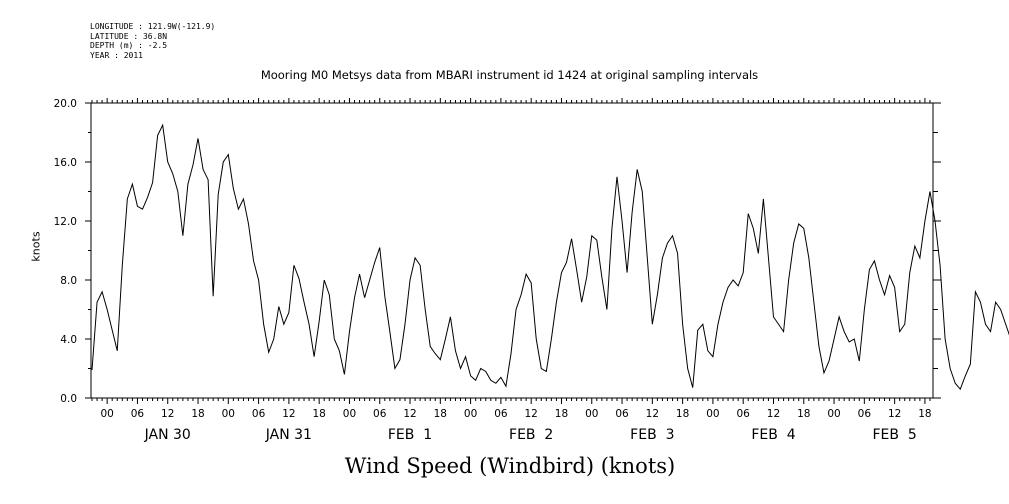  I want to click on x-day-label: JAN 31, so click(288, 435).